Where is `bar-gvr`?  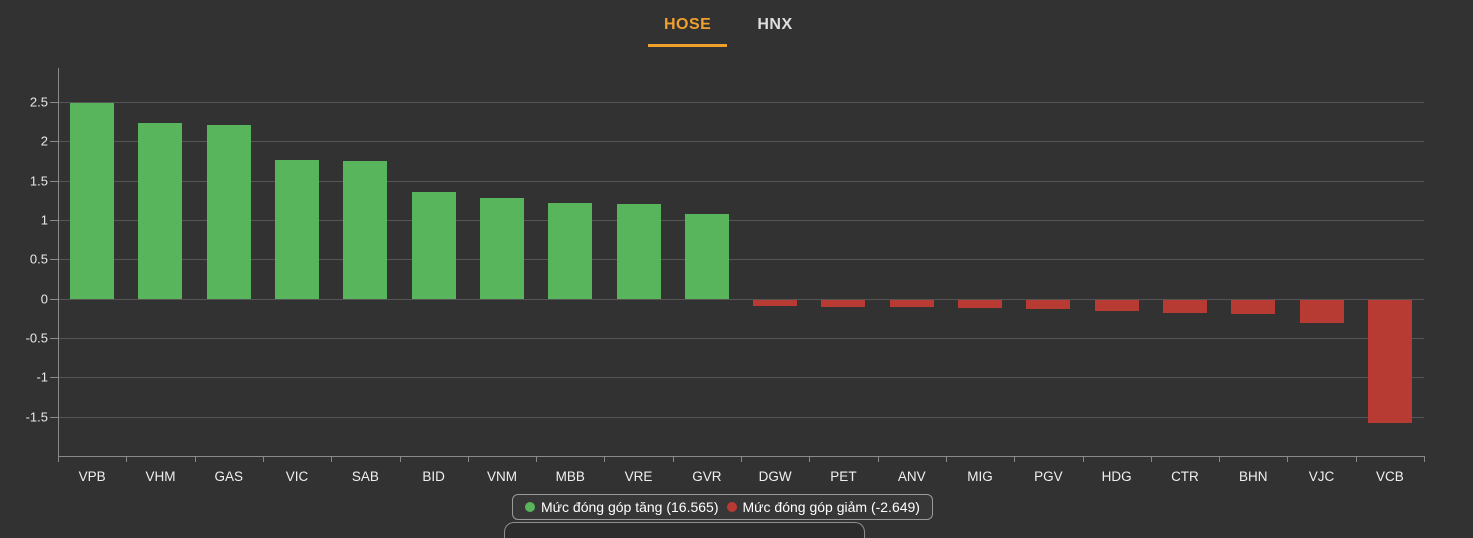 bar-gvr is located at coordinates (706, 256).